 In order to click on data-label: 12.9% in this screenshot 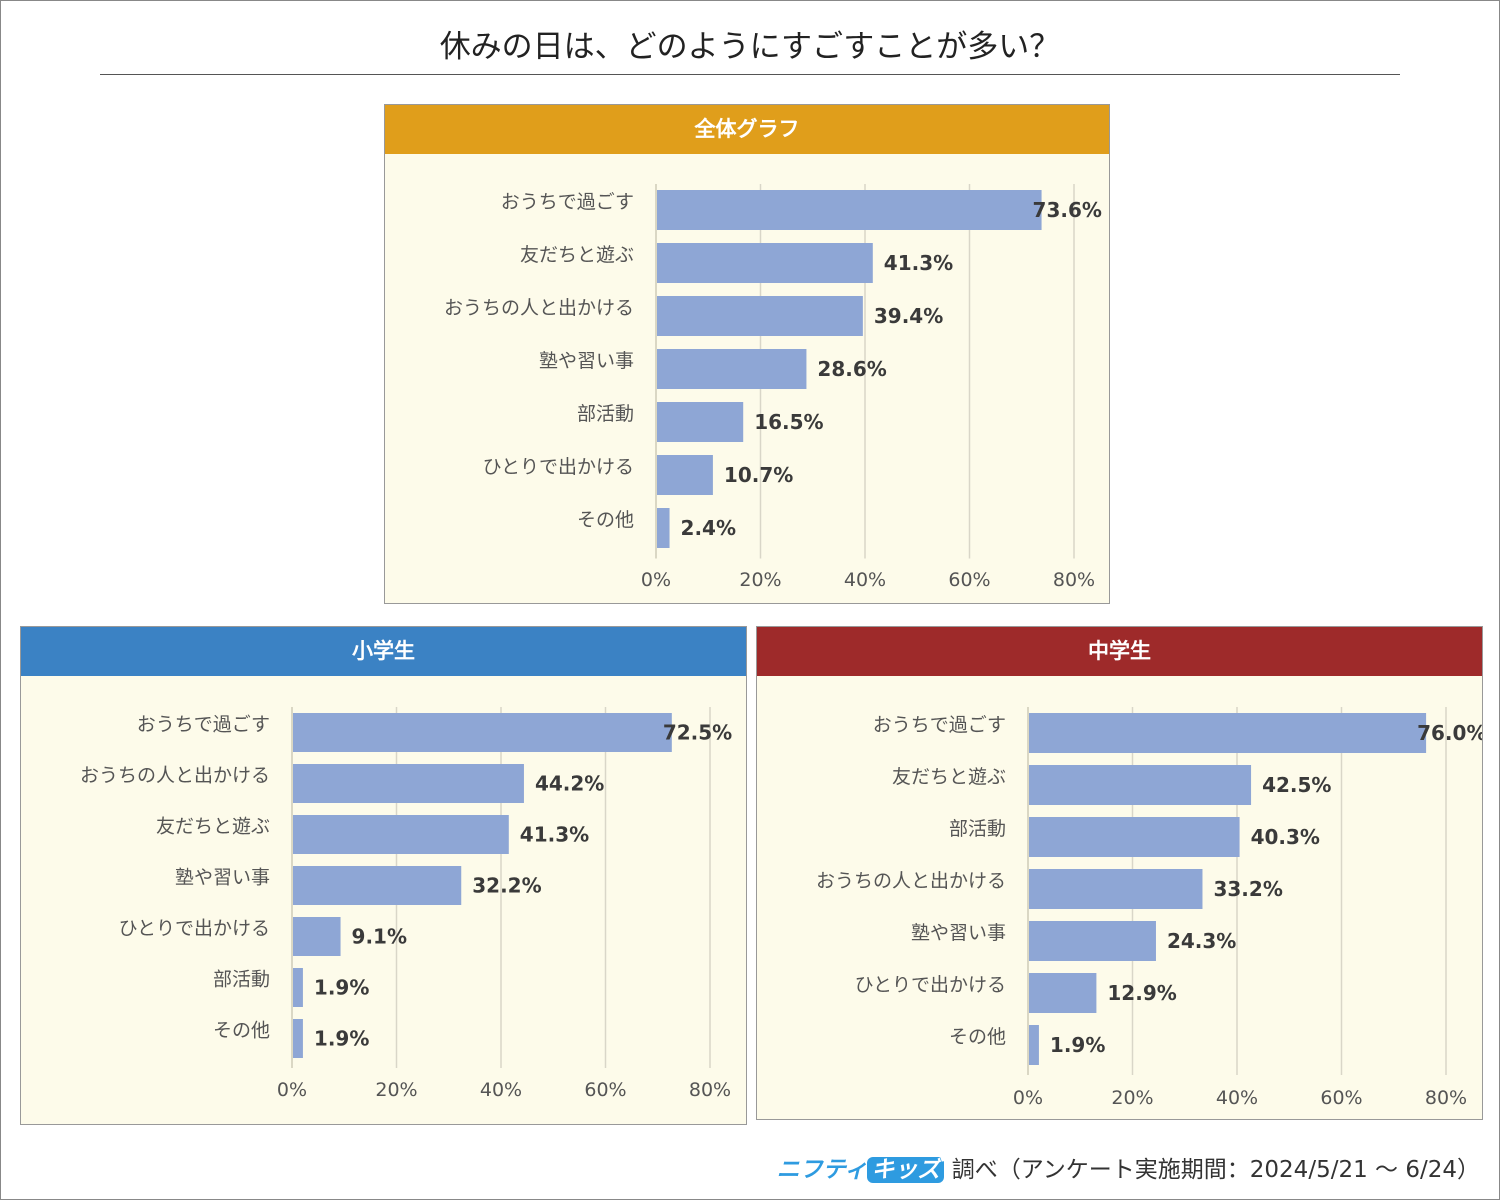, I will do `click(1141, 993)`.